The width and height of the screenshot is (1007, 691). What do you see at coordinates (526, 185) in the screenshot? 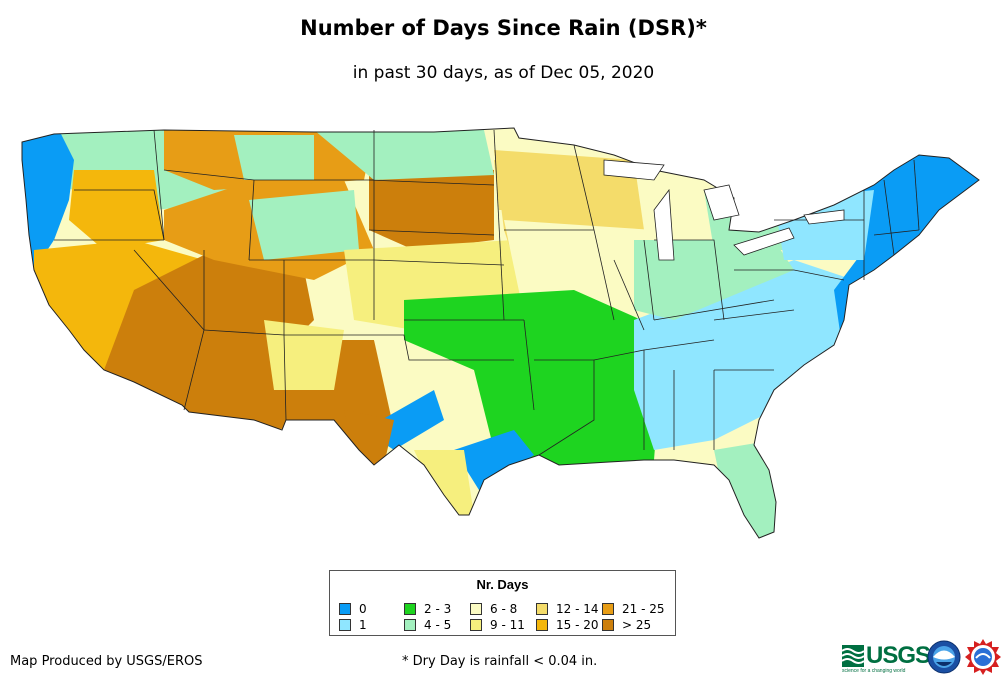
I see `zone-upper-midwest-orange` at bounding box center [526, 185].